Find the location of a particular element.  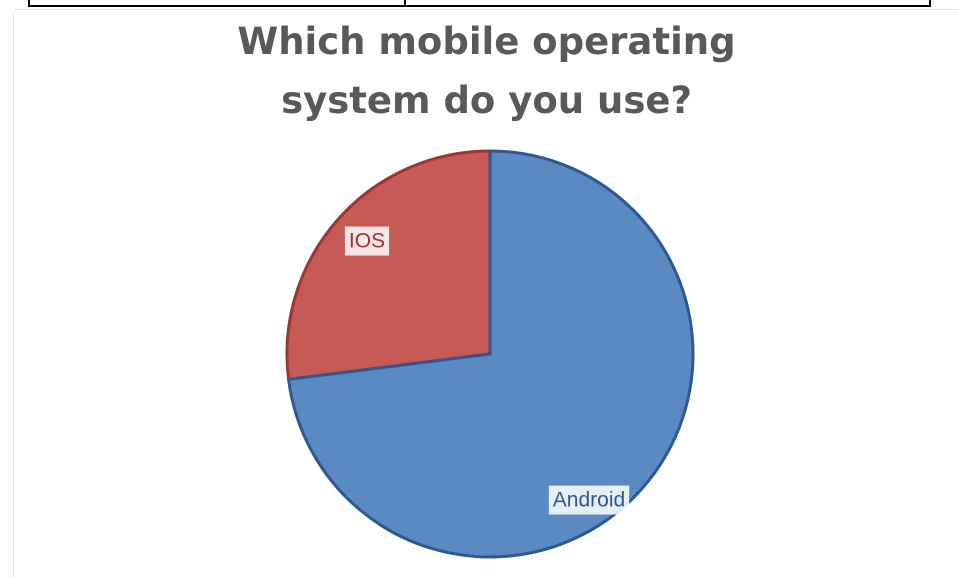

table-cell-left is located at coordinates (217, 3).